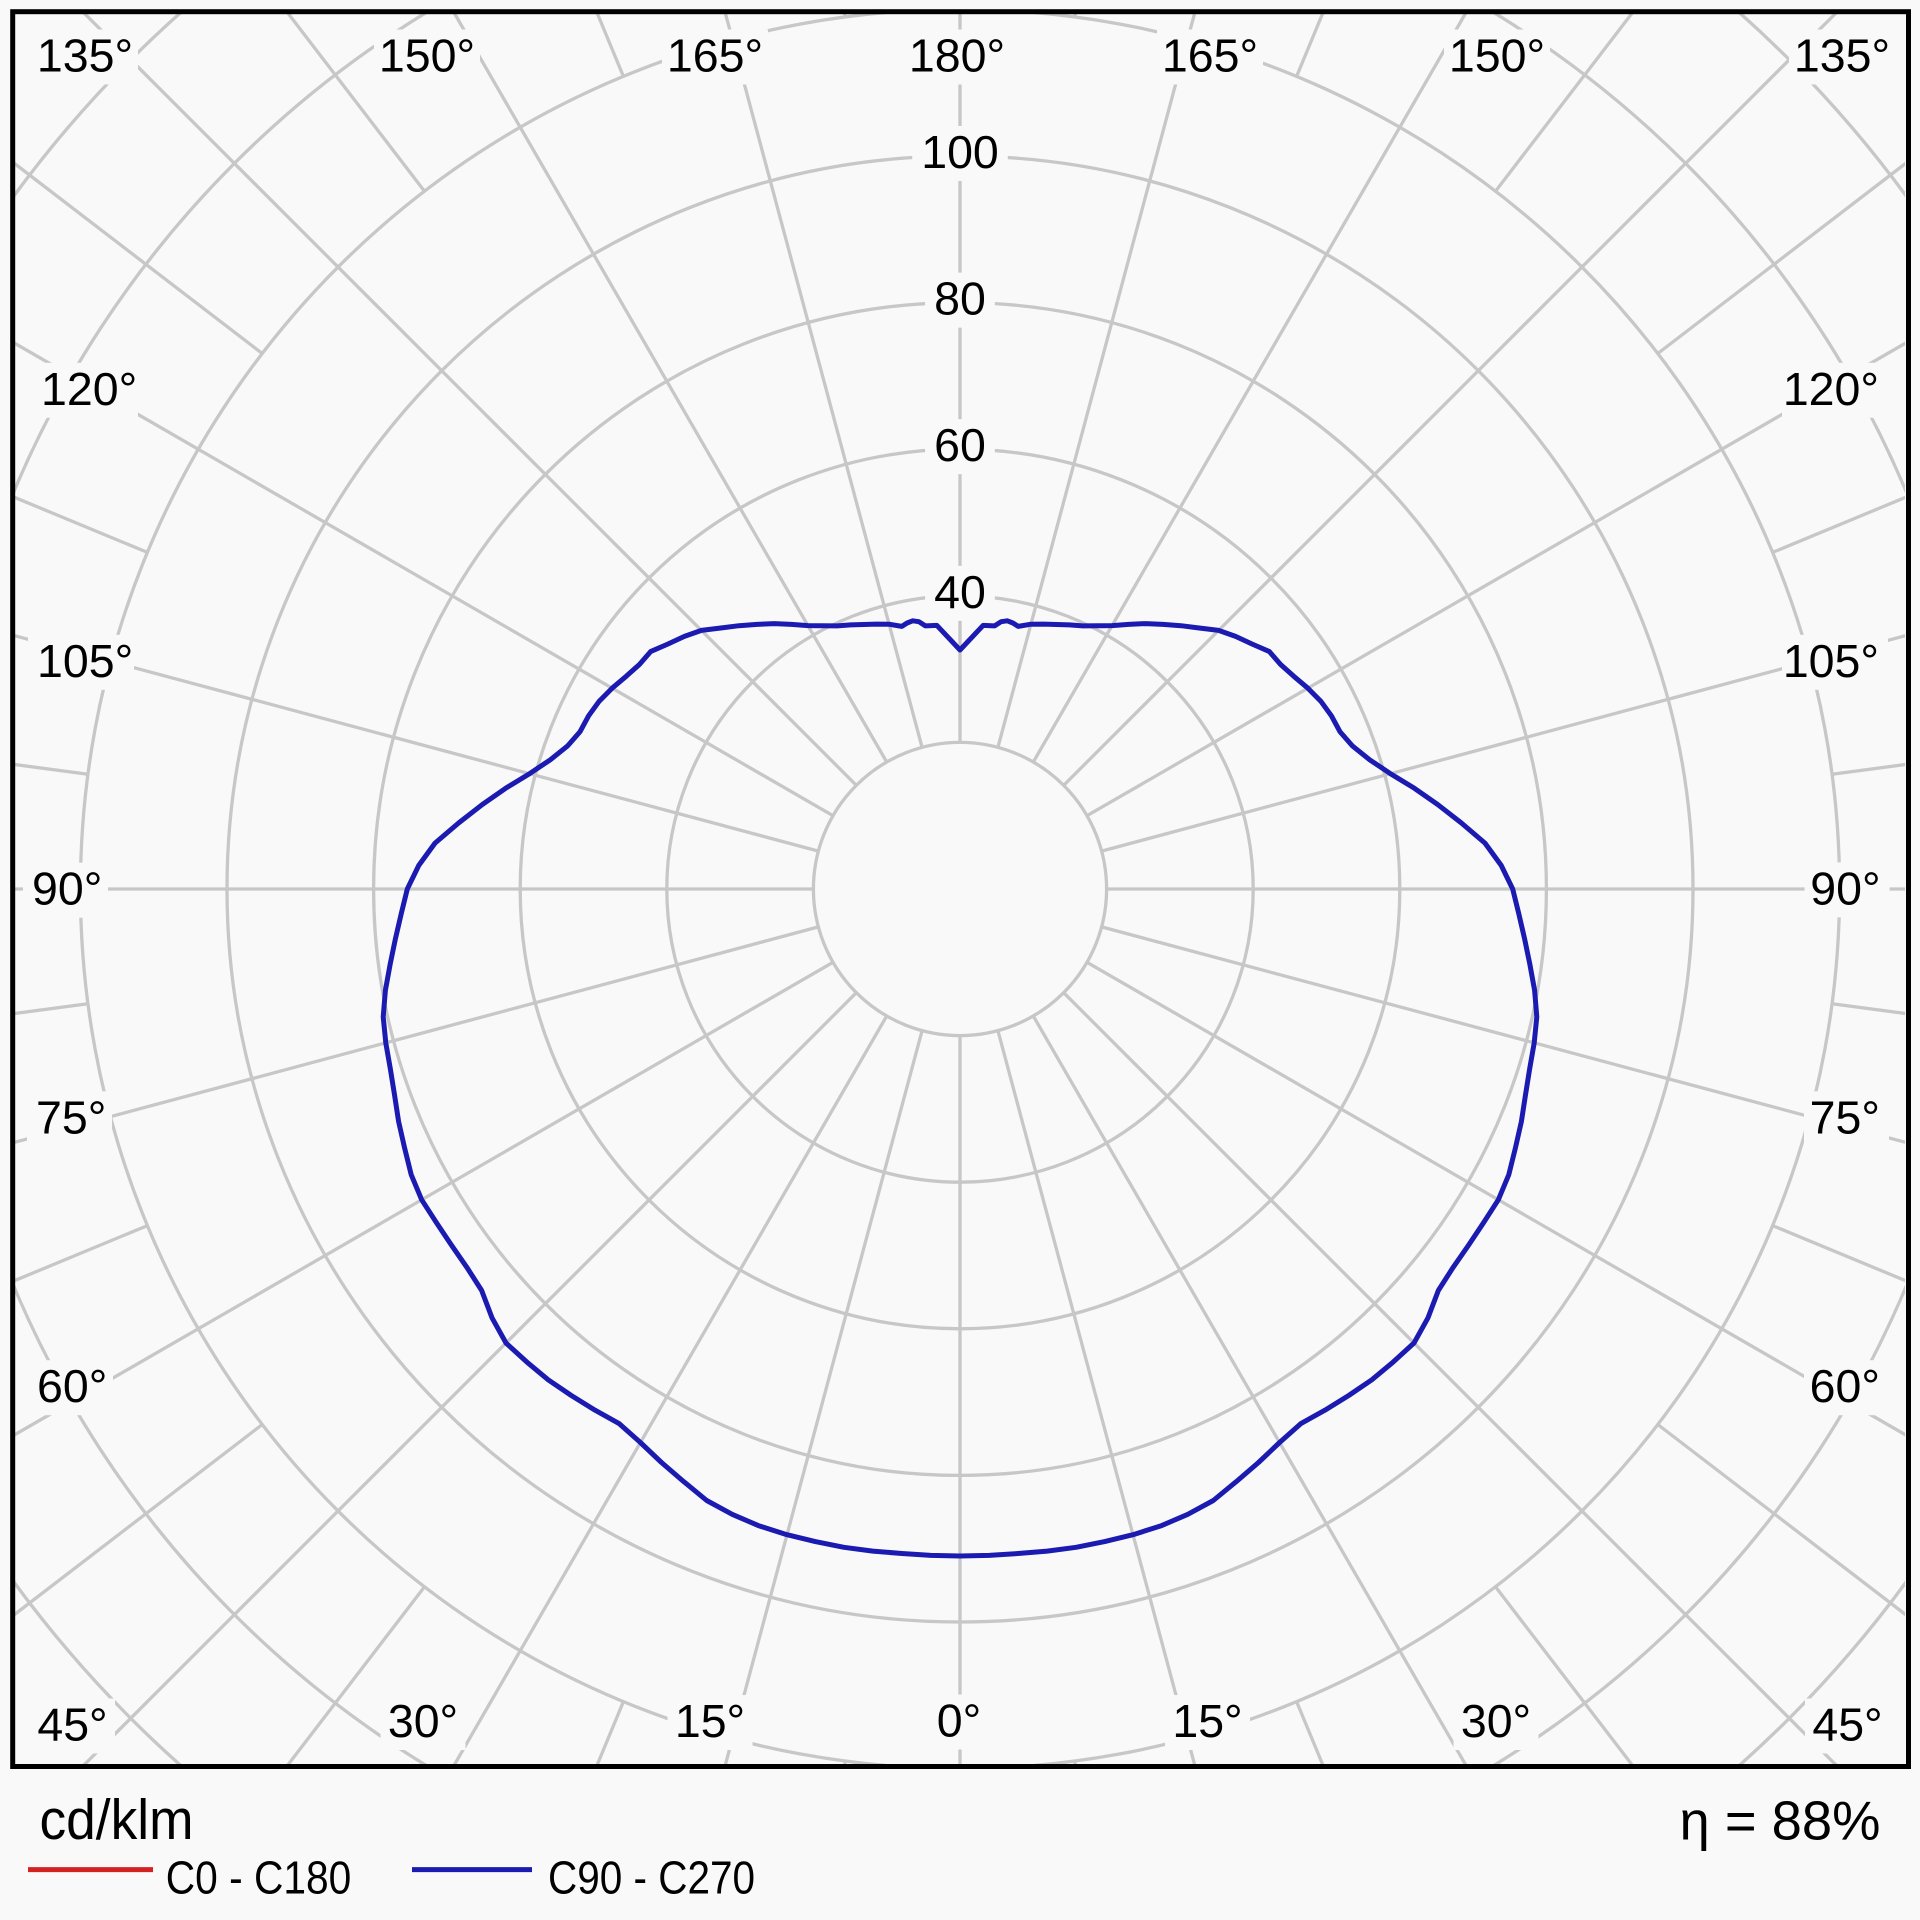 The height and width of the screenshot is (1920, 1920). Describe the element at coordinates (651, 1878) in the screenshot. I see `svg-text: C90 - C270` at that location.